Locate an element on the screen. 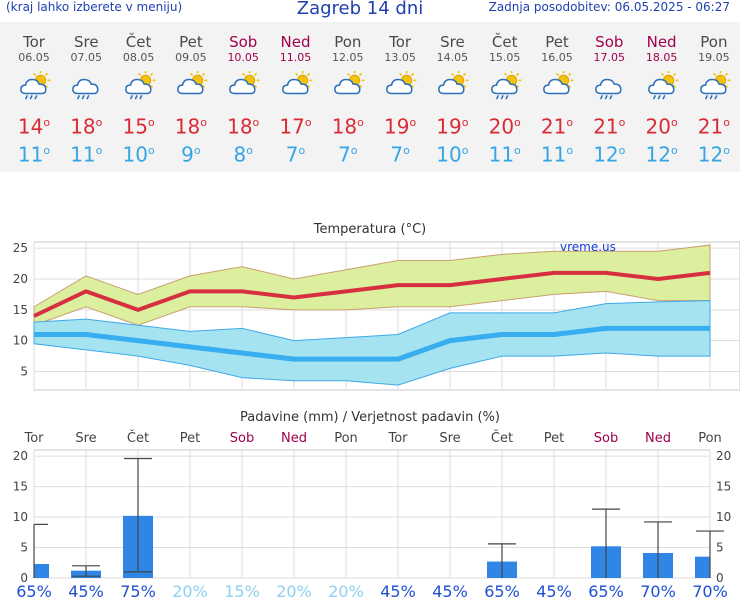 The width and height of the screenshot is (740, 600). max-temperature: 14o is located at coordinates (34, 126).